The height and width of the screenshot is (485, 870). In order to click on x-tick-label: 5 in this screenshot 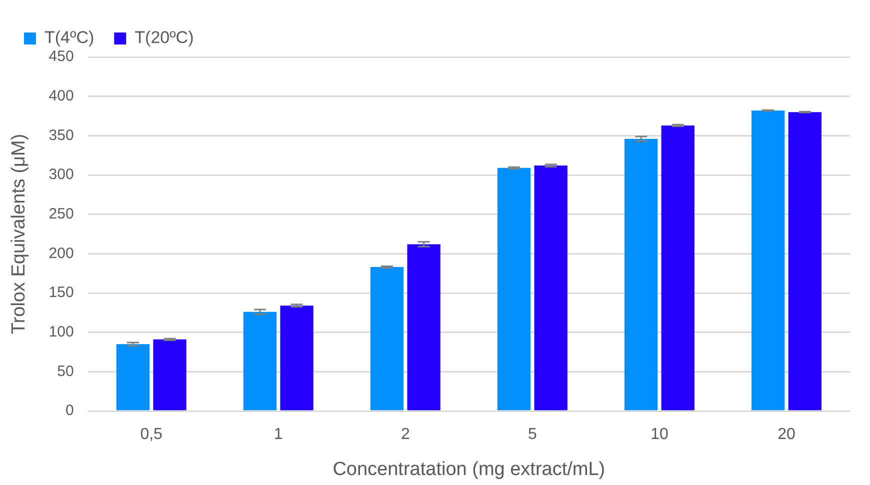, I will do `click(532, 435)`.